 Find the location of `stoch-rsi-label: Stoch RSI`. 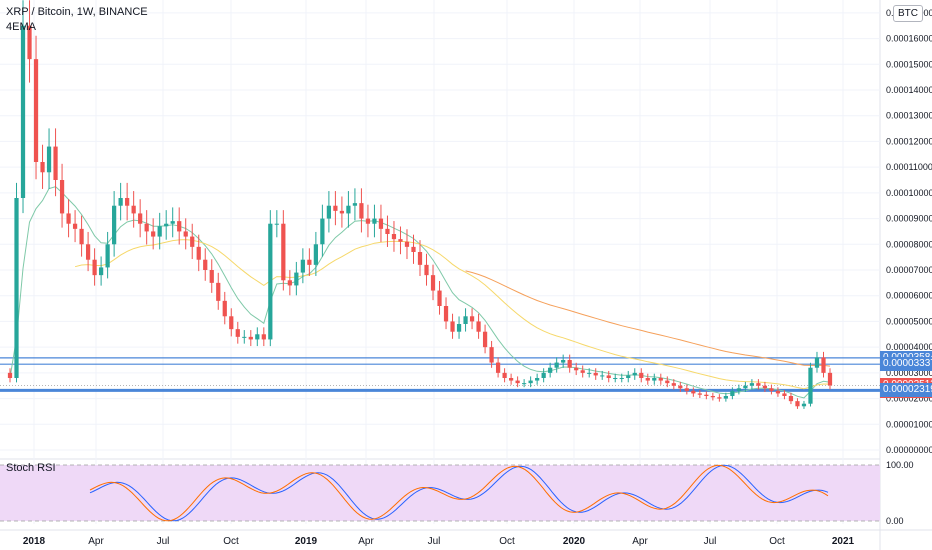

stoch-rsi-label: Stoch RSI is located at coordinates (31, 468).